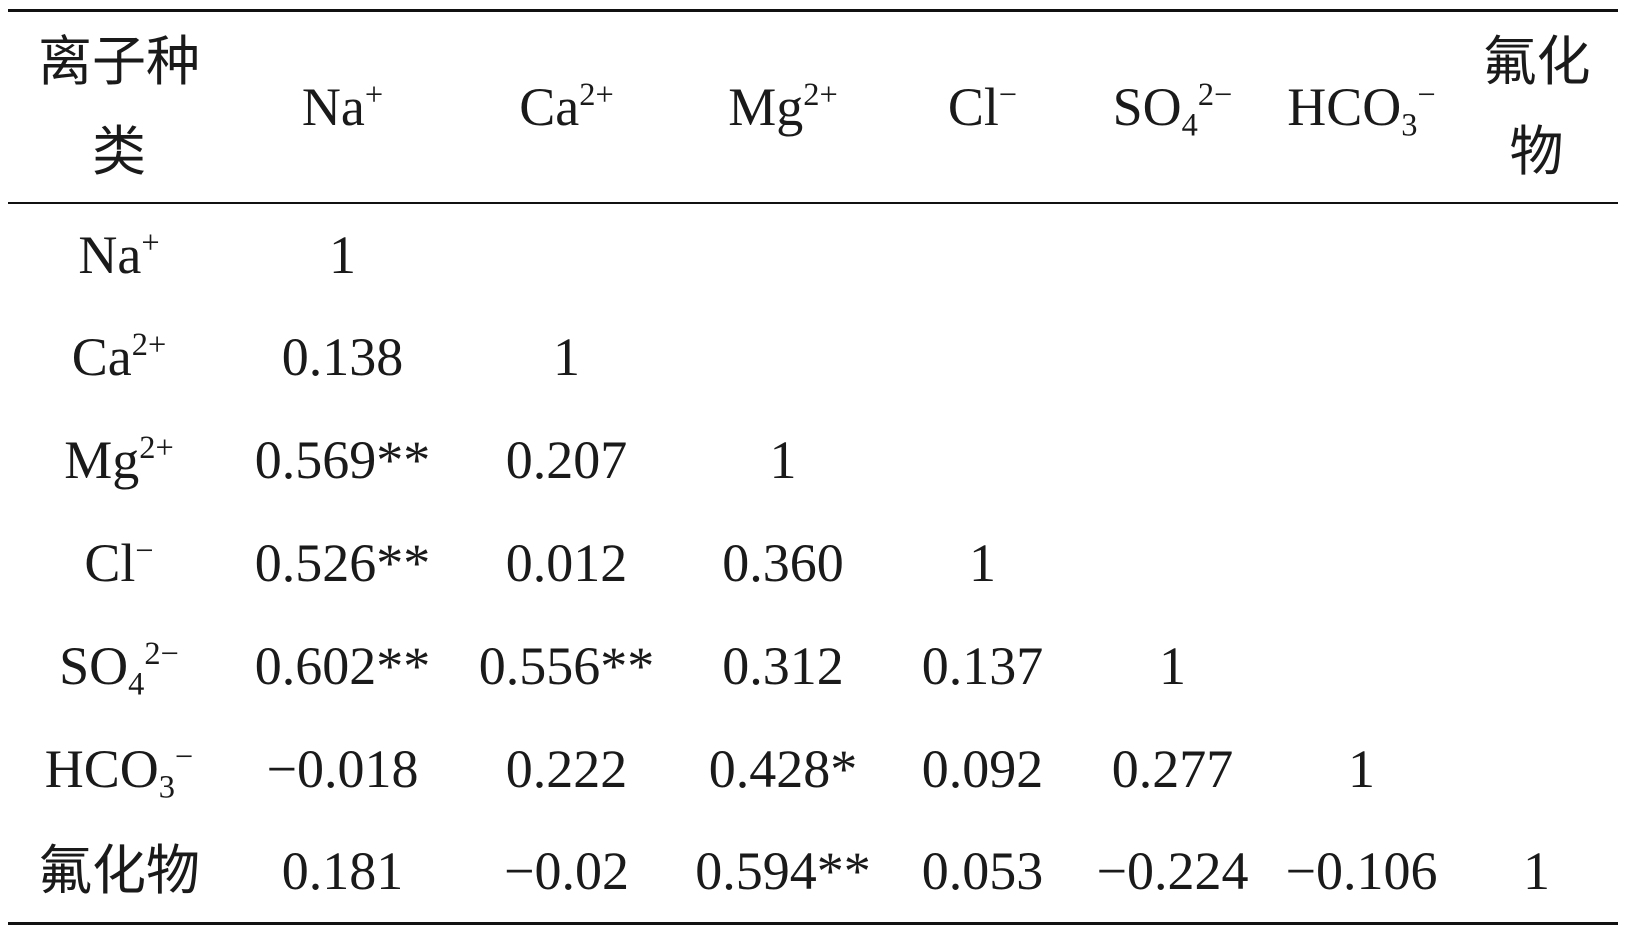  Describe the element at coordinates (813, 460) in the screenshot. I see `table-row-mg: Mg2+ 0.569** 0.207 1` at that location.